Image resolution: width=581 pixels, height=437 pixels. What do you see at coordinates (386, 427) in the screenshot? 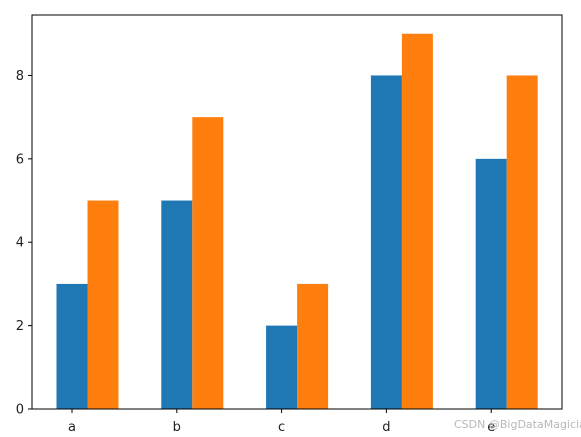
I see `x-tick-label-d: d` at bounding box center [386, 427].